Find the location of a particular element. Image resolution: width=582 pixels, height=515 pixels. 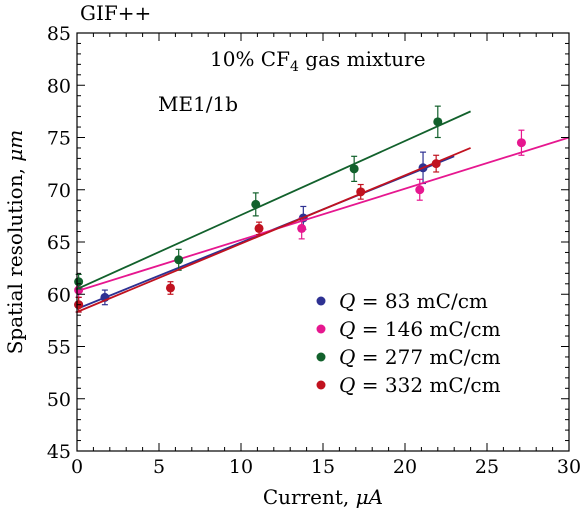

legend-label-q332: Q = 332 mC/cm is located at coordinates (420, 385).